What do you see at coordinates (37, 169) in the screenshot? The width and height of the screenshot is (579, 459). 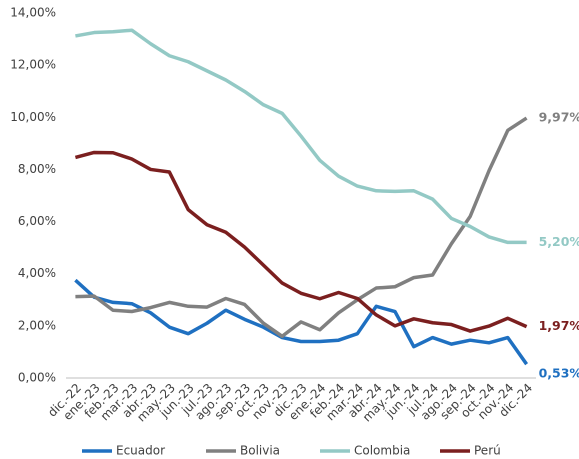 I see `y-tick-label: 8,00%` at bounding box center [37, 169].